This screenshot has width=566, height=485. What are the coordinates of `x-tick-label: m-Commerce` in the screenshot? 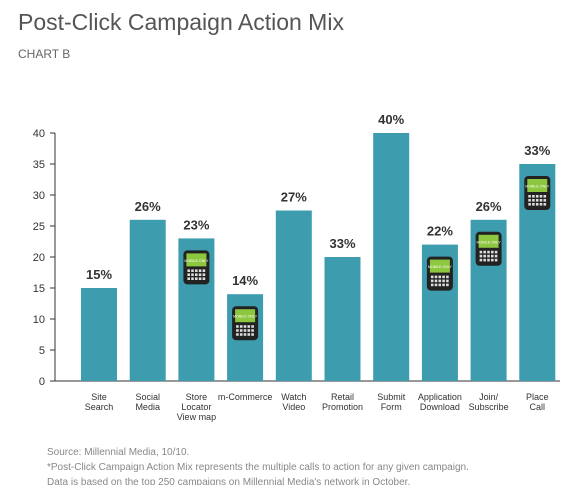 It's located at (245, 397).